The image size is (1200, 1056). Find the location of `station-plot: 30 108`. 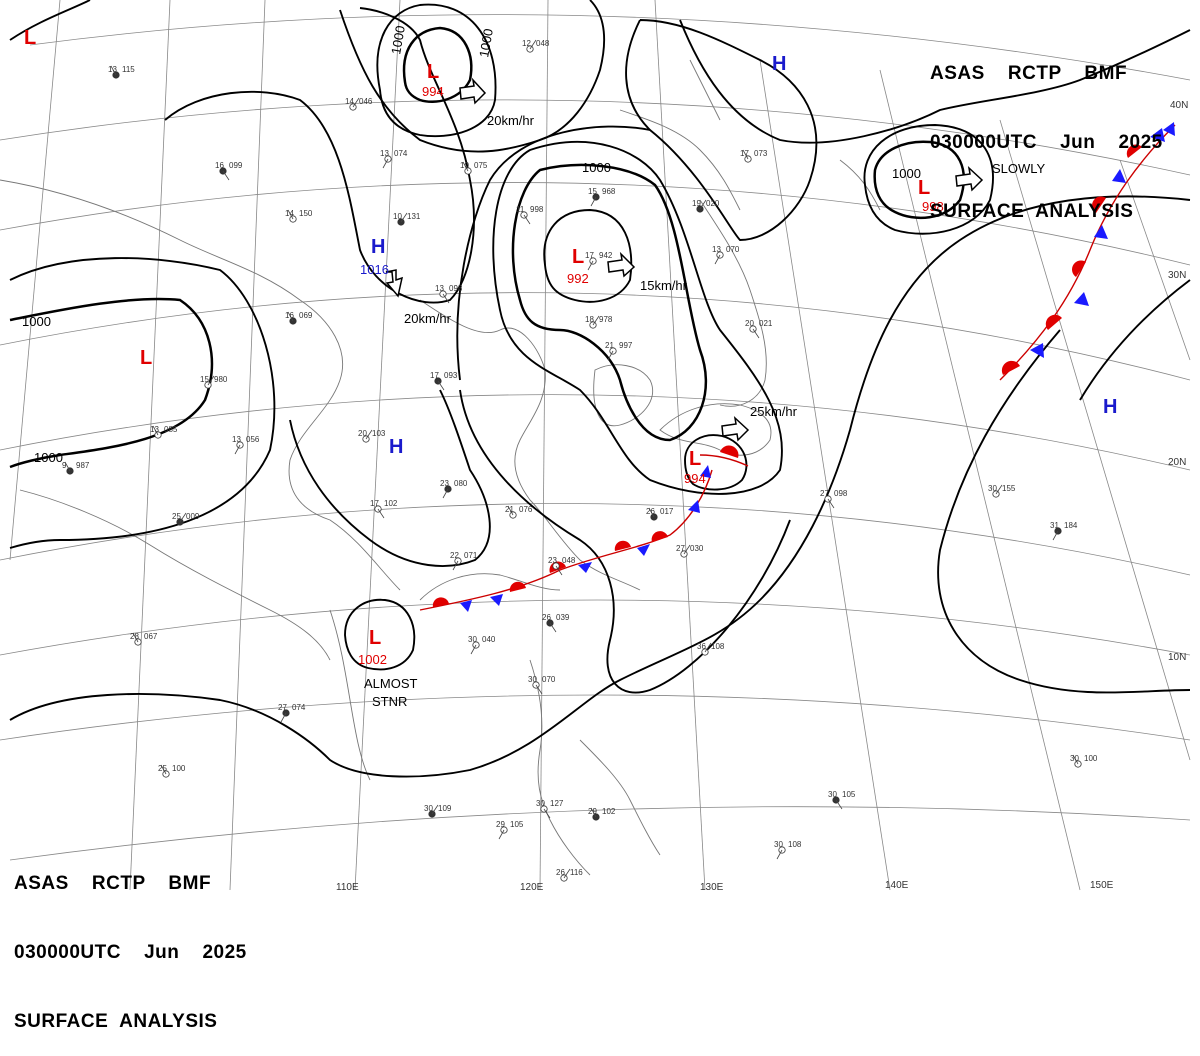

station-plot: 30 108 is located at coordinates (788, 850).